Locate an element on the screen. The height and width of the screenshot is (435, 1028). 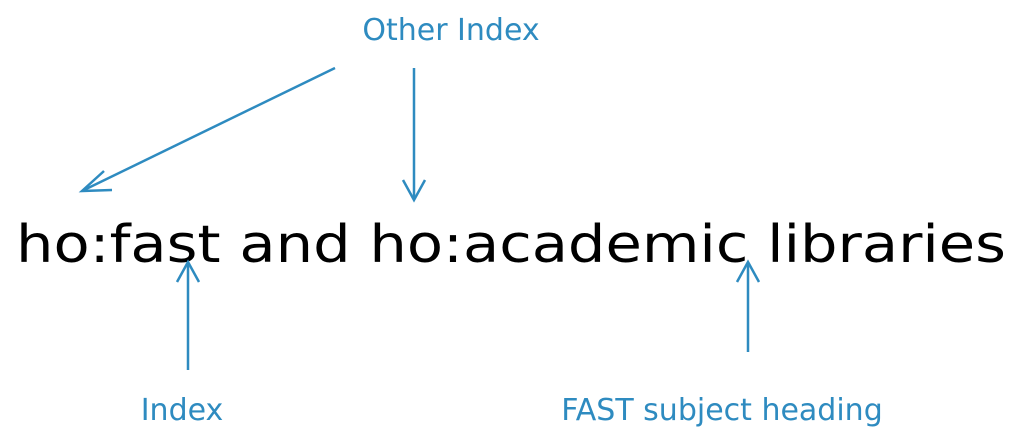
label-other-index: Other Index is located at coordinates (450, 30).